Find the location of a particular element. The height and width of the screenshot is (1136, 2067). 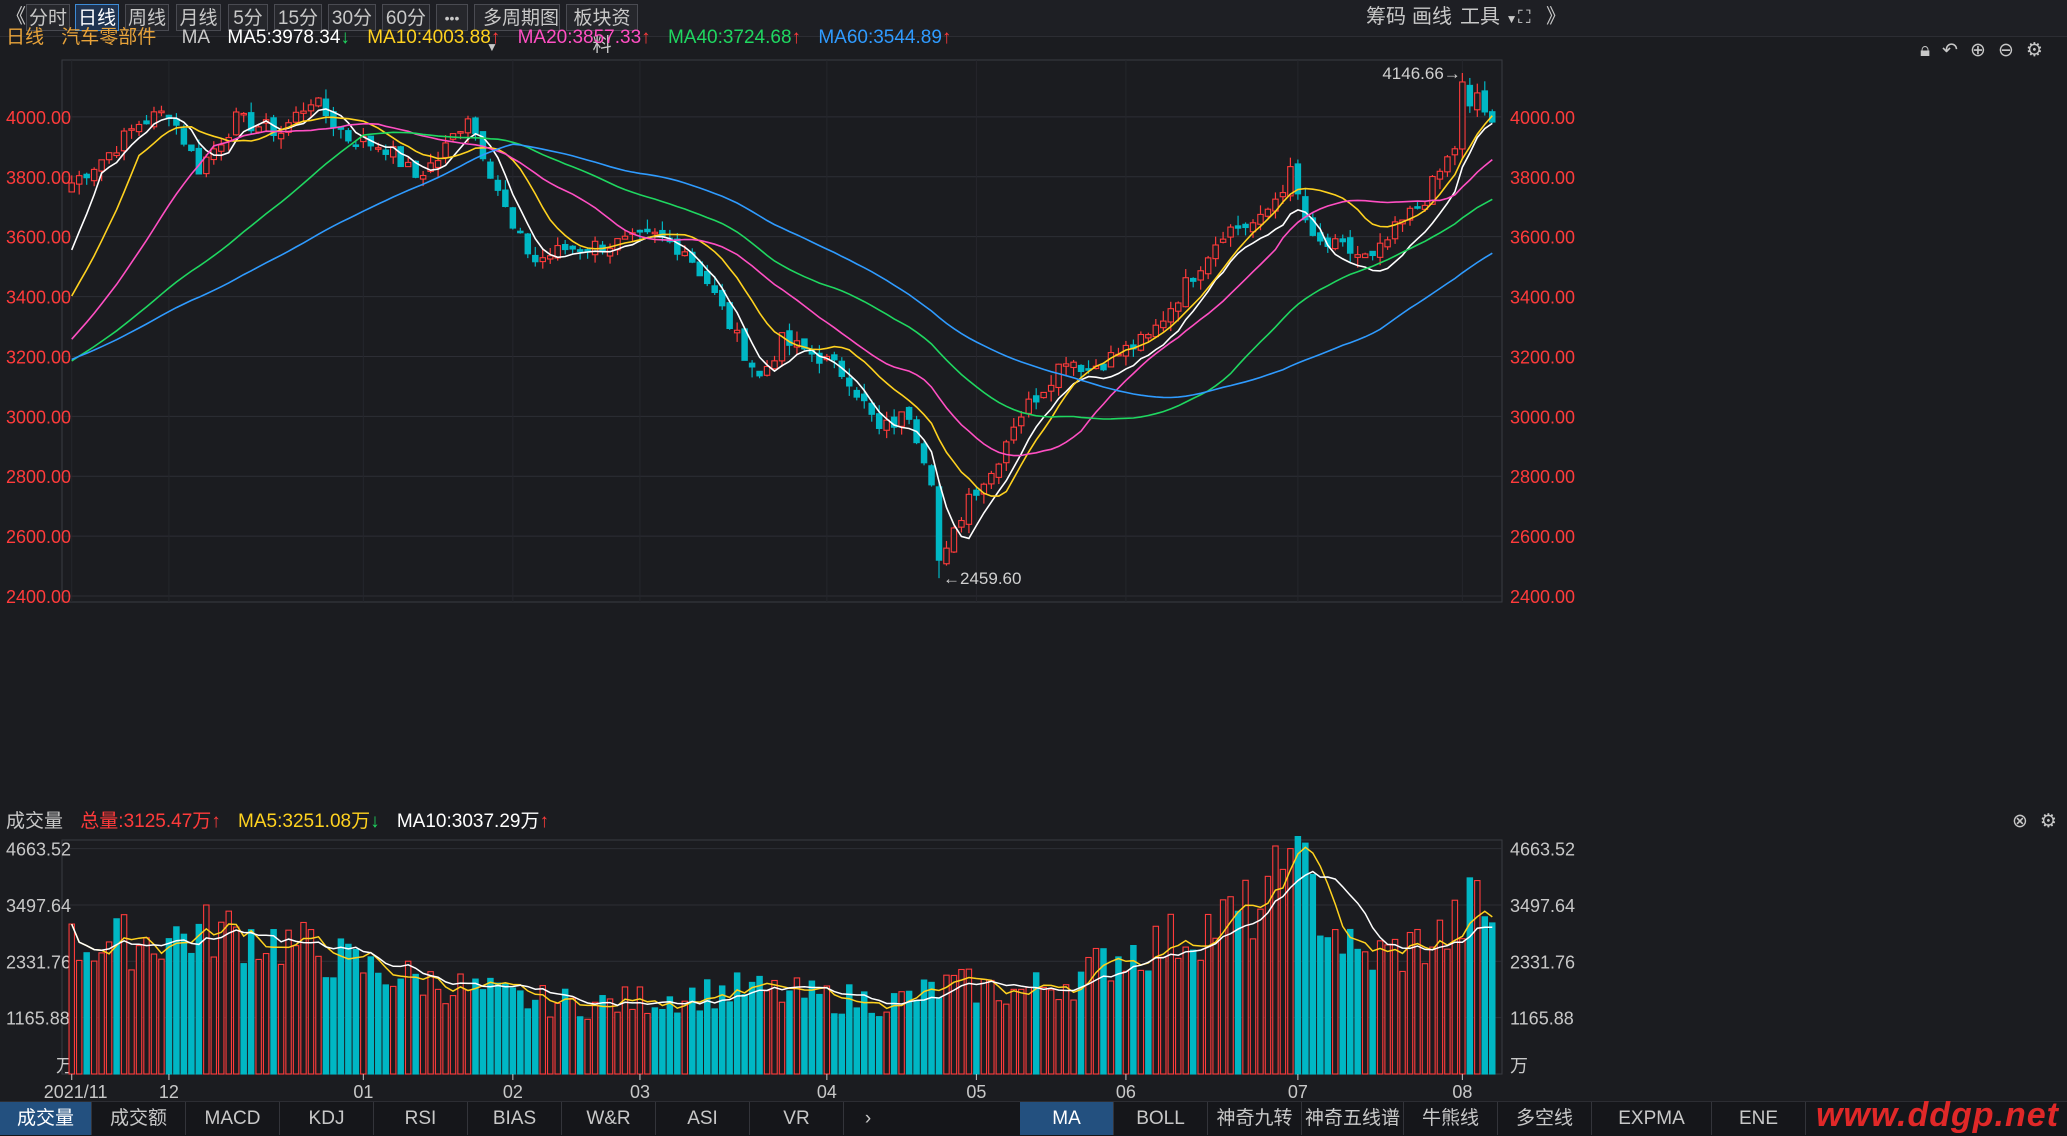

tab-rsi: RSI is located at coordinates (421, 1118).